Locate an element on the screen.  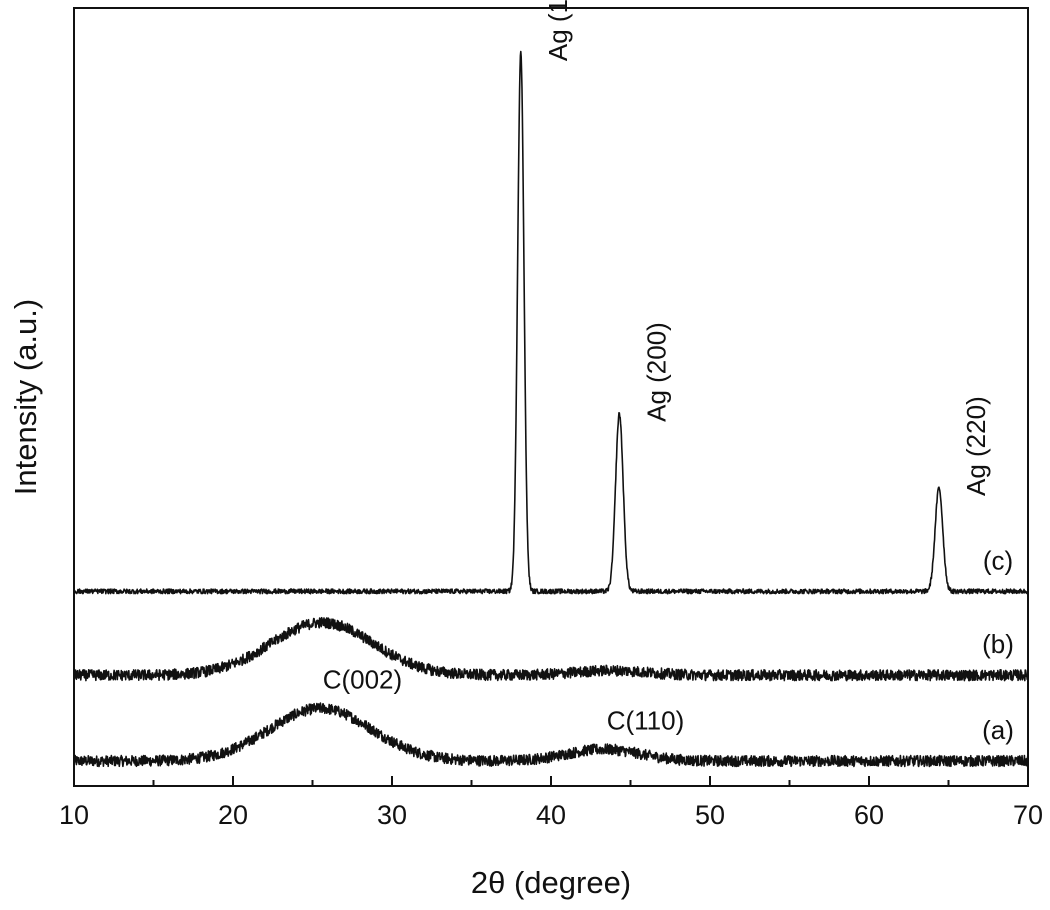
x-tick-label: 50 is located at coordinates (710, 815).